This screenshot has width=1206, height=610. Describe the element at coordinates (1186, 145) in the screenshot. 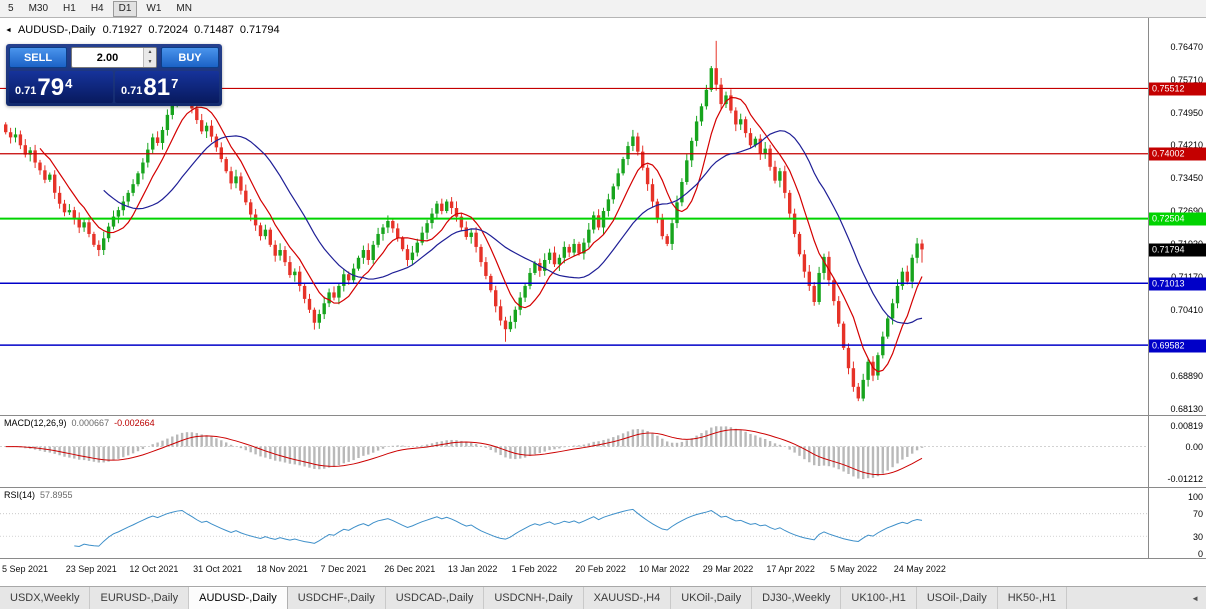

I see `y-axis-tick: 0.74210` at that location.